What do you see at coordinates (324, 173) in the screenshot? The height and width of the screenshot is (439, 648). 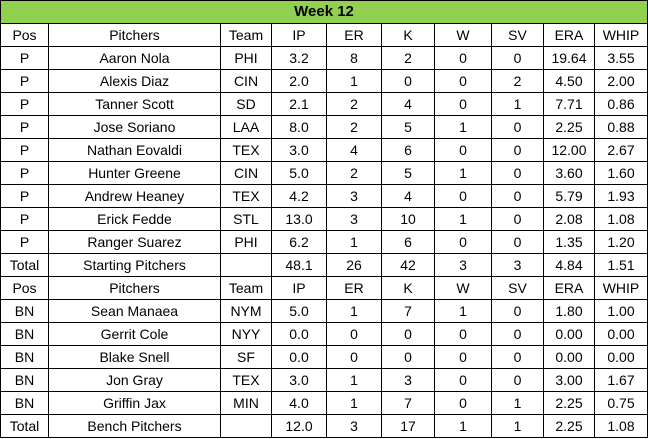 I see `starting-pitcher-row: P Hunter Greene CIN 5.0 2 5 1 0 3.60 1.60` at bounding box center [324, 173].